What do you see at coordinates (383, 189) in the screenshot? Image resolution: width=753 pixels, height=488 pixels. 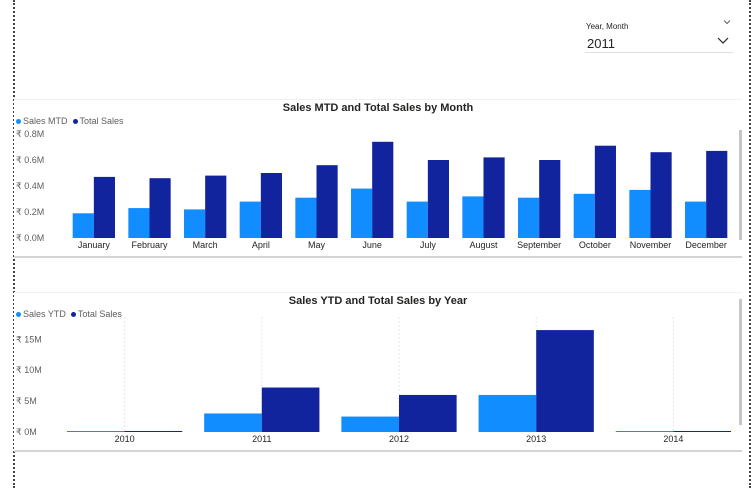 I see `bar-total-june` at bounding box center [383, 189].